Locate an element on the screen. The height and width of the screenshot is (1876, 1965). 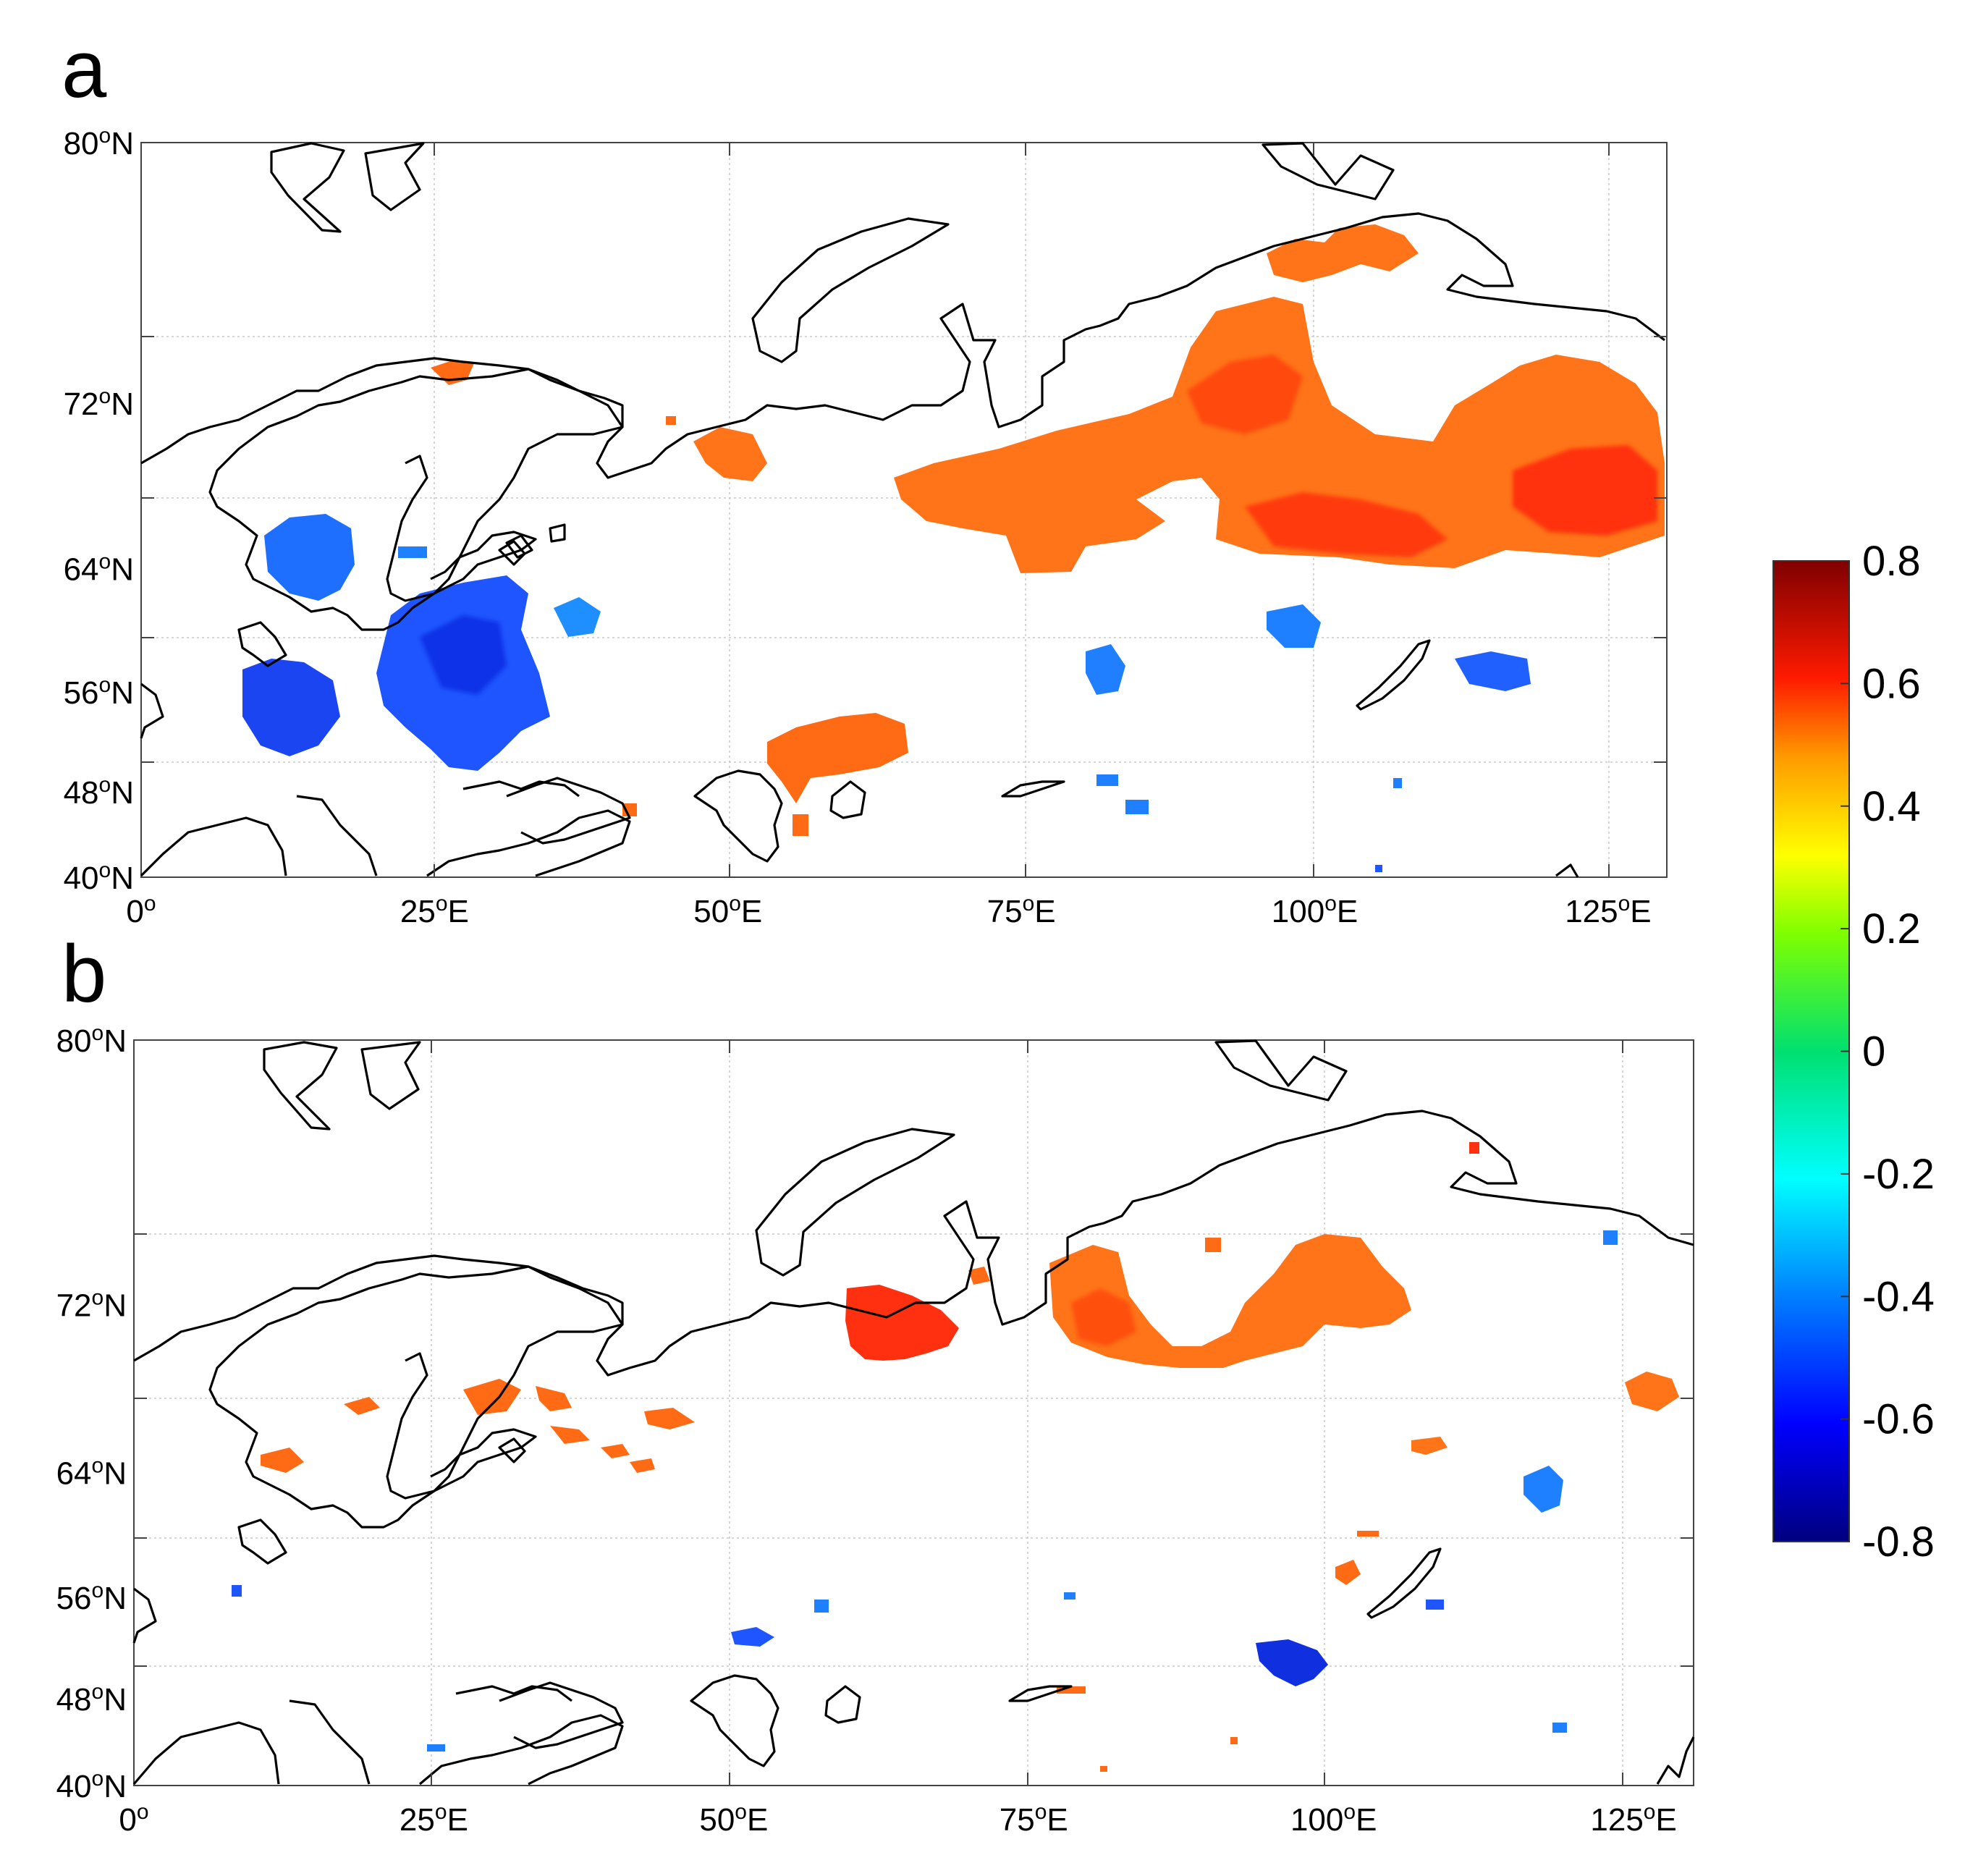
panel-a-central-europe is located at coordinates (291, 707).